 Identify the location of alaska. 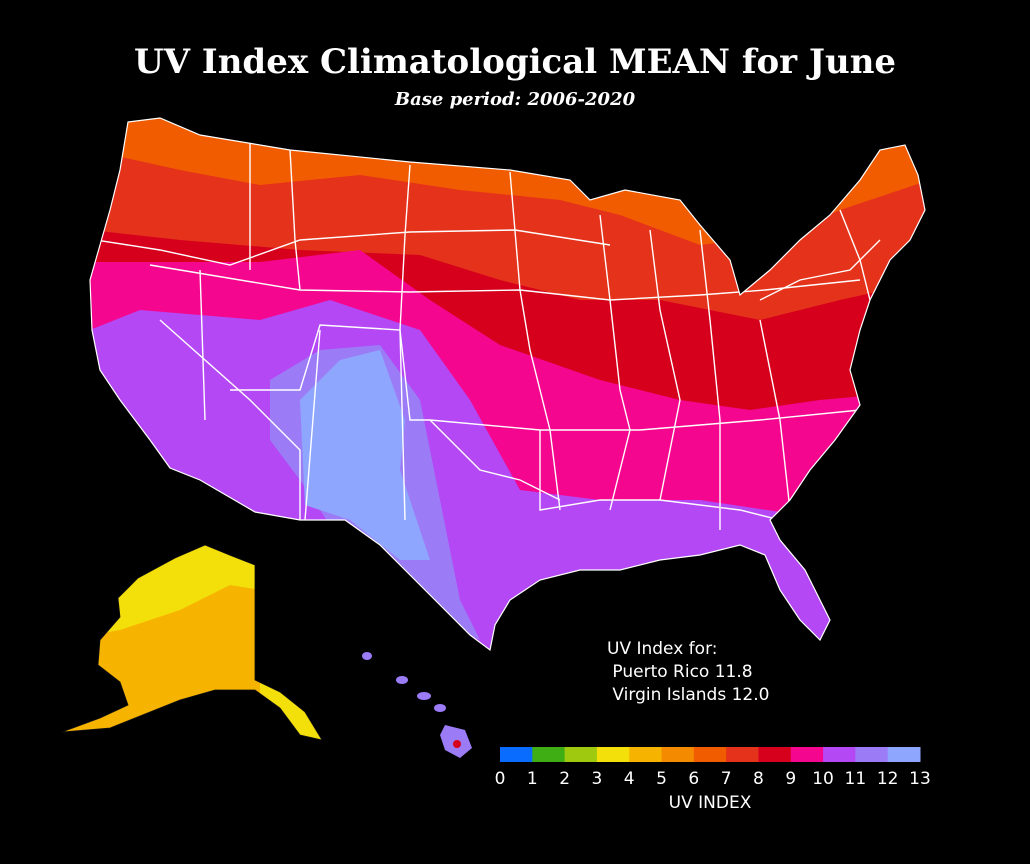
(192, 642).